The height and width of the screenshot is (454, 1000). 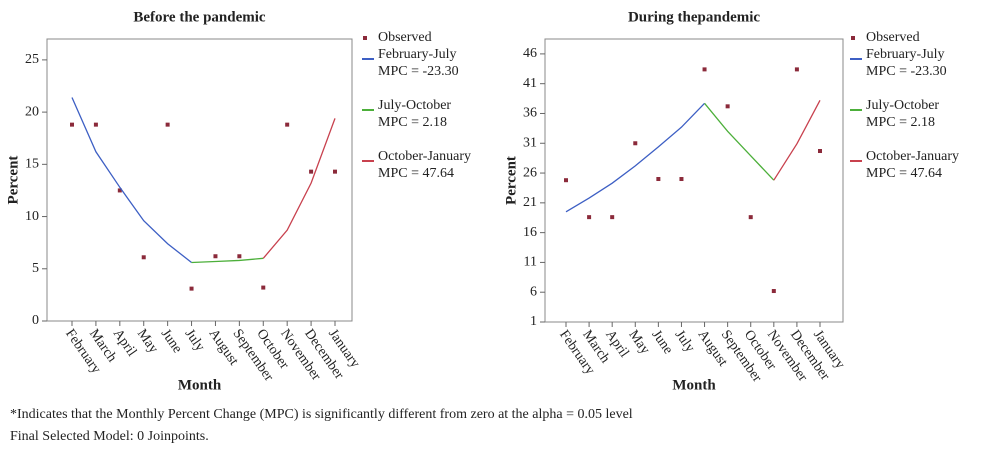 What do you see at coordinates (32, 59) in the screenshot?
I see `y-tick-label: 25` at bounding box center [32, 59].